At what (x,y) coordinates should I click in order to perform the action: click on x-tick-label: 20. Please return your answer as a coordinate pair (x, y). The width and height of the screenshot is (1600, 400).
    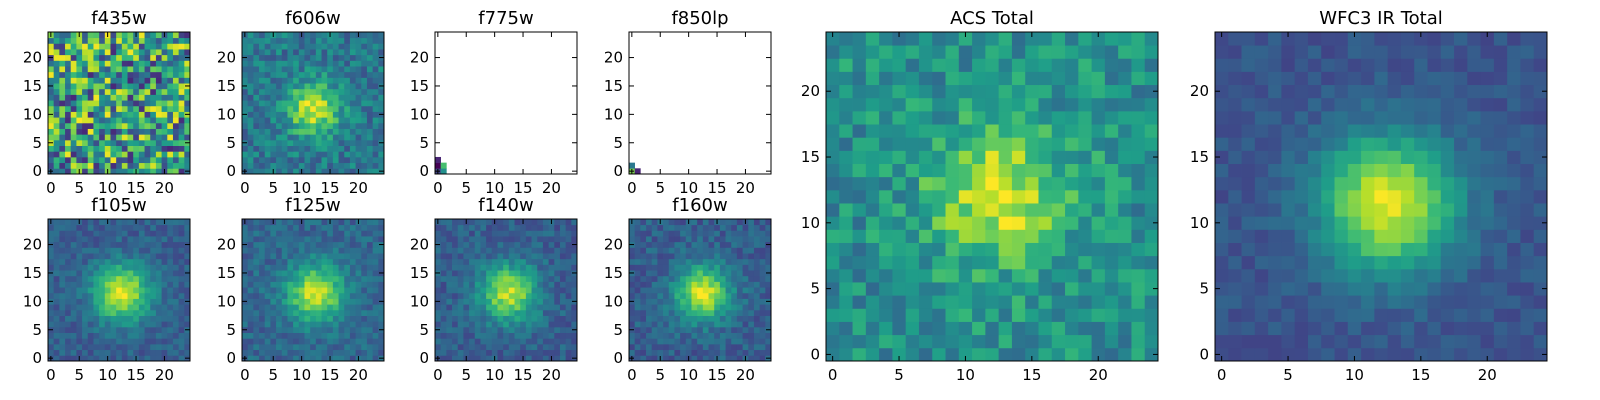
    Looking at the image, I should click on (358, 375).